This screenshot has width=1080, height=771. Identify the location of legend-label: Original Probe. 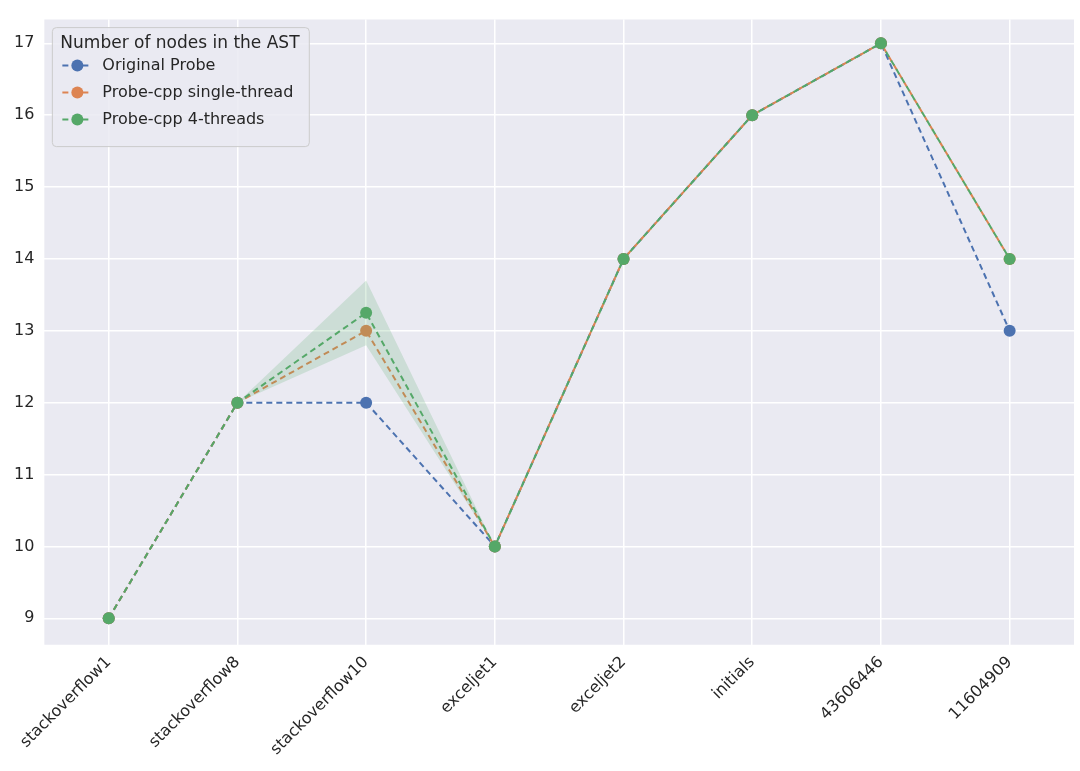
(159, 64).